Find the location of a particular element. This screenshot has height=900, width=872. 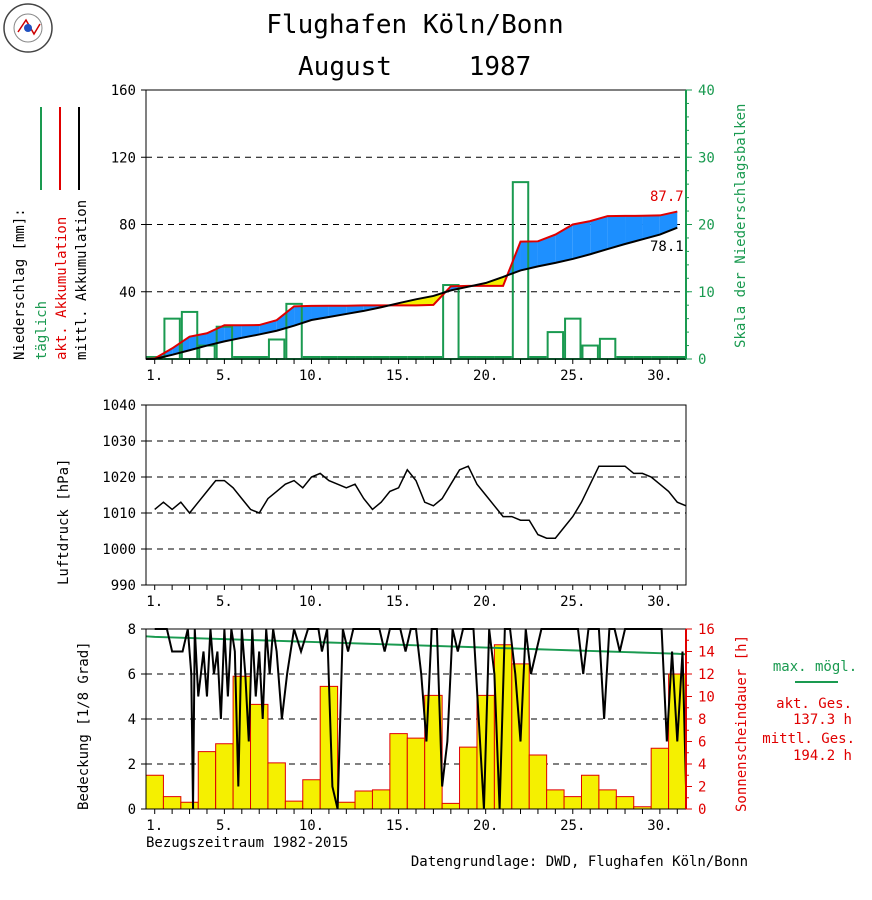

y2-tick-label: 20 is located at coordinates (706, 226).